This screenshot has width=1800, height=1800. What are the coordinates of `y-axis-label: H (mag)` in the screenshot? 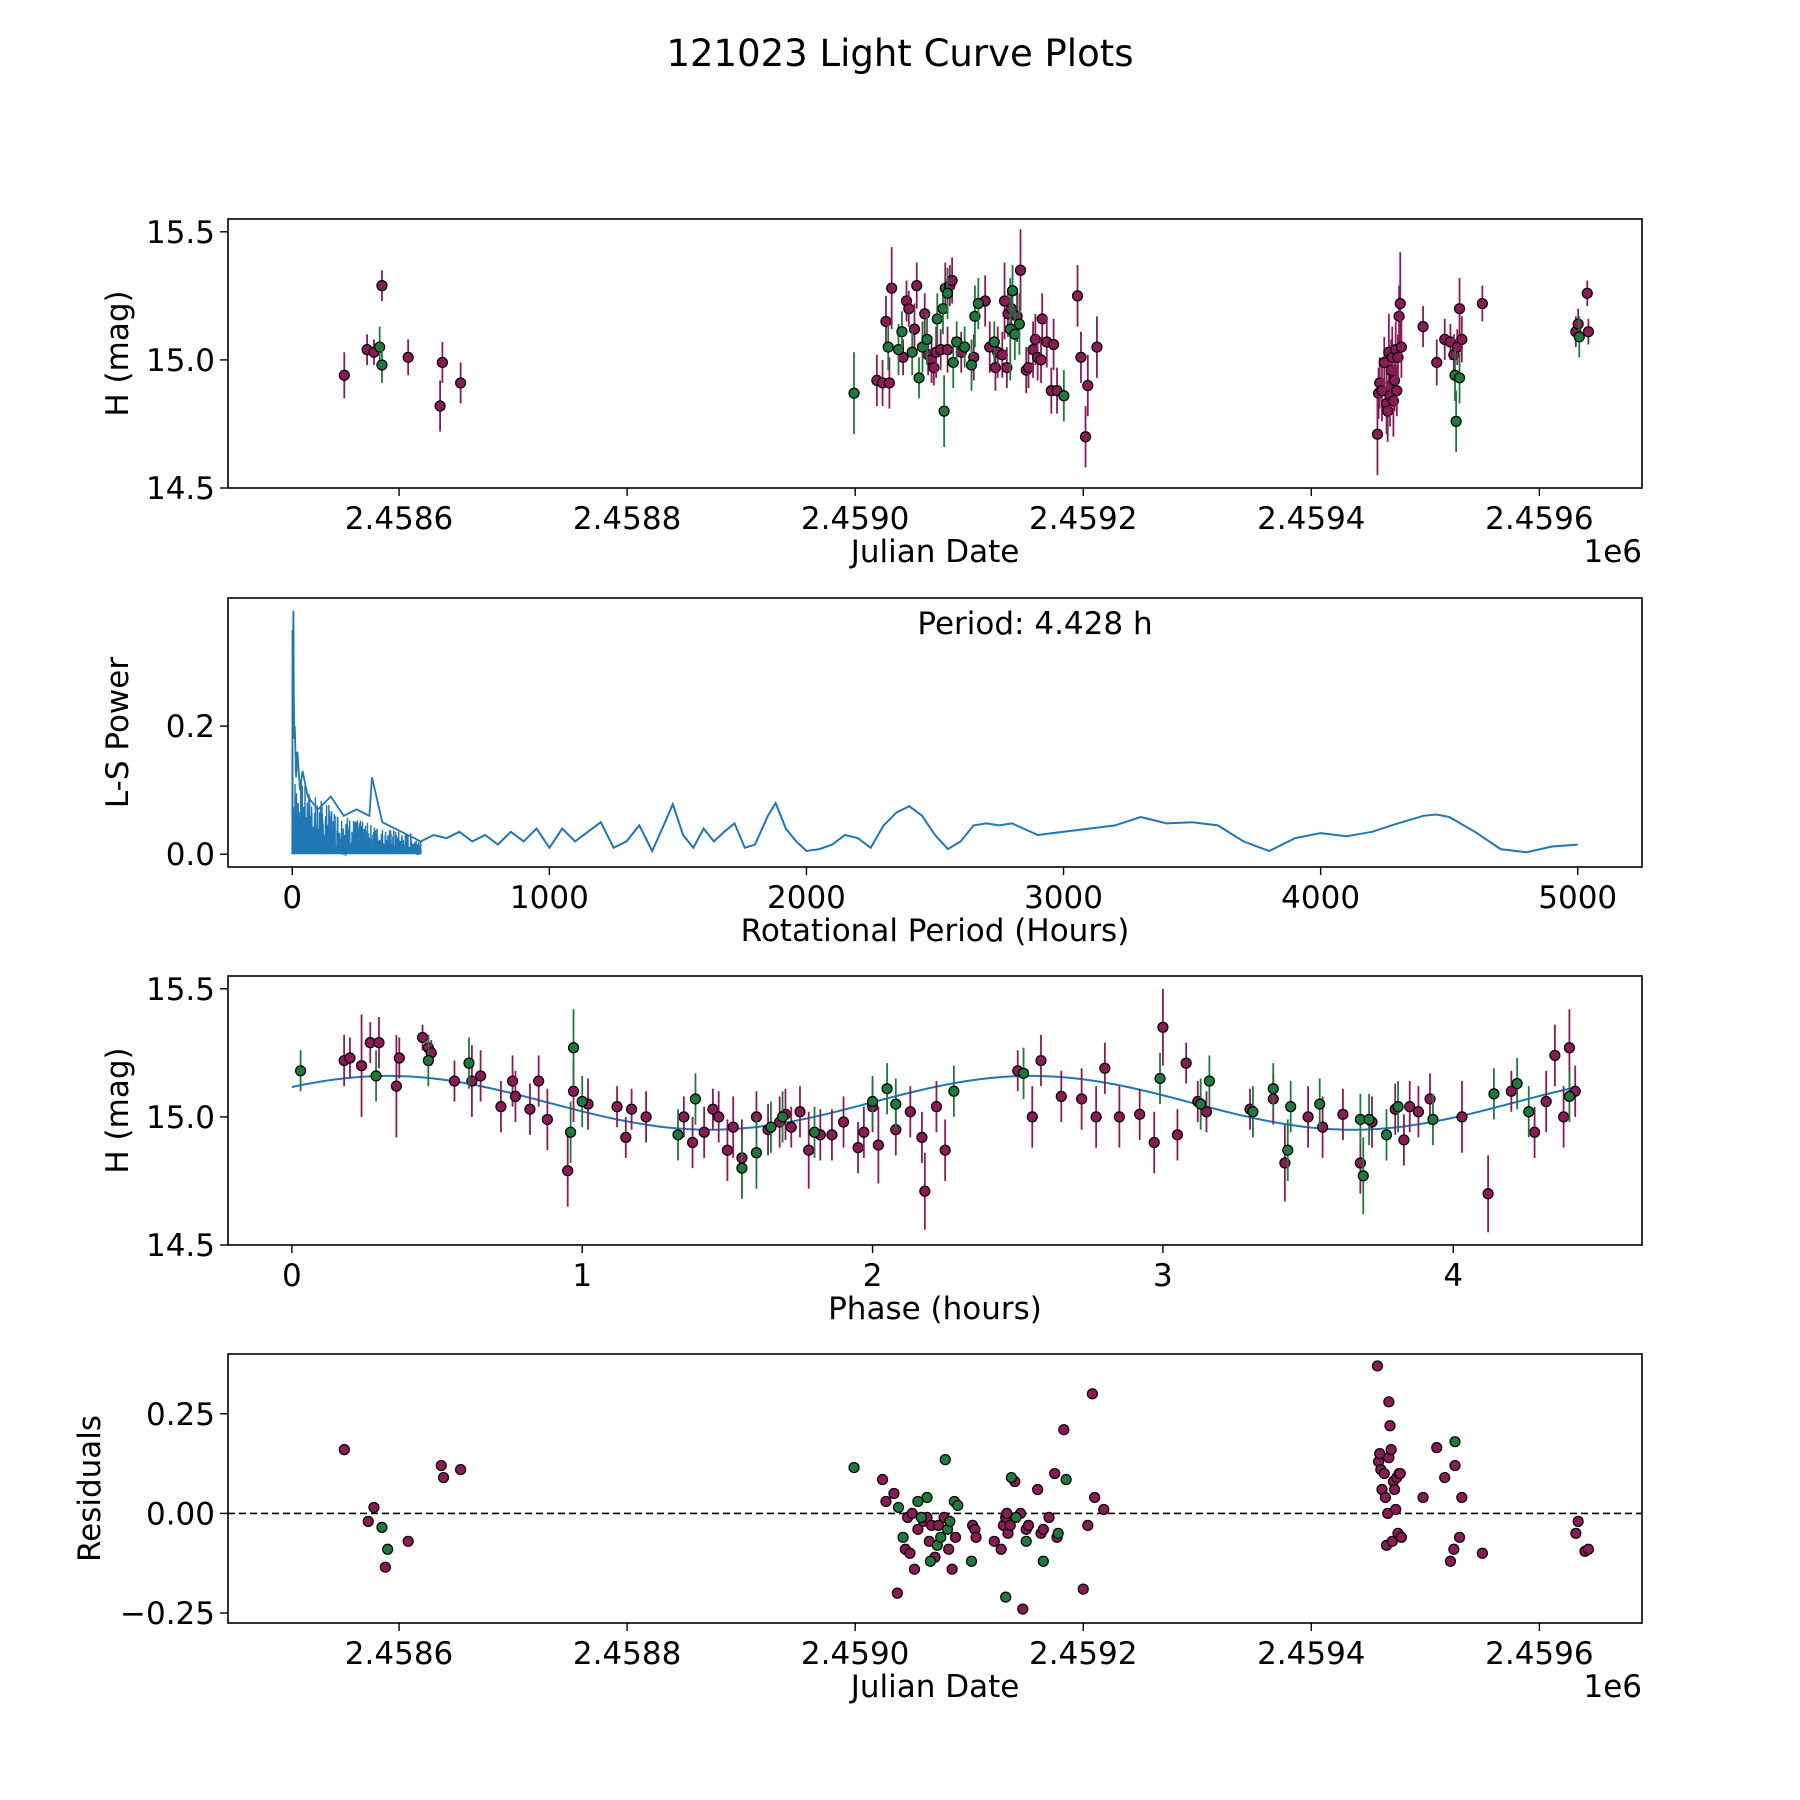 It's located at (118, 353).